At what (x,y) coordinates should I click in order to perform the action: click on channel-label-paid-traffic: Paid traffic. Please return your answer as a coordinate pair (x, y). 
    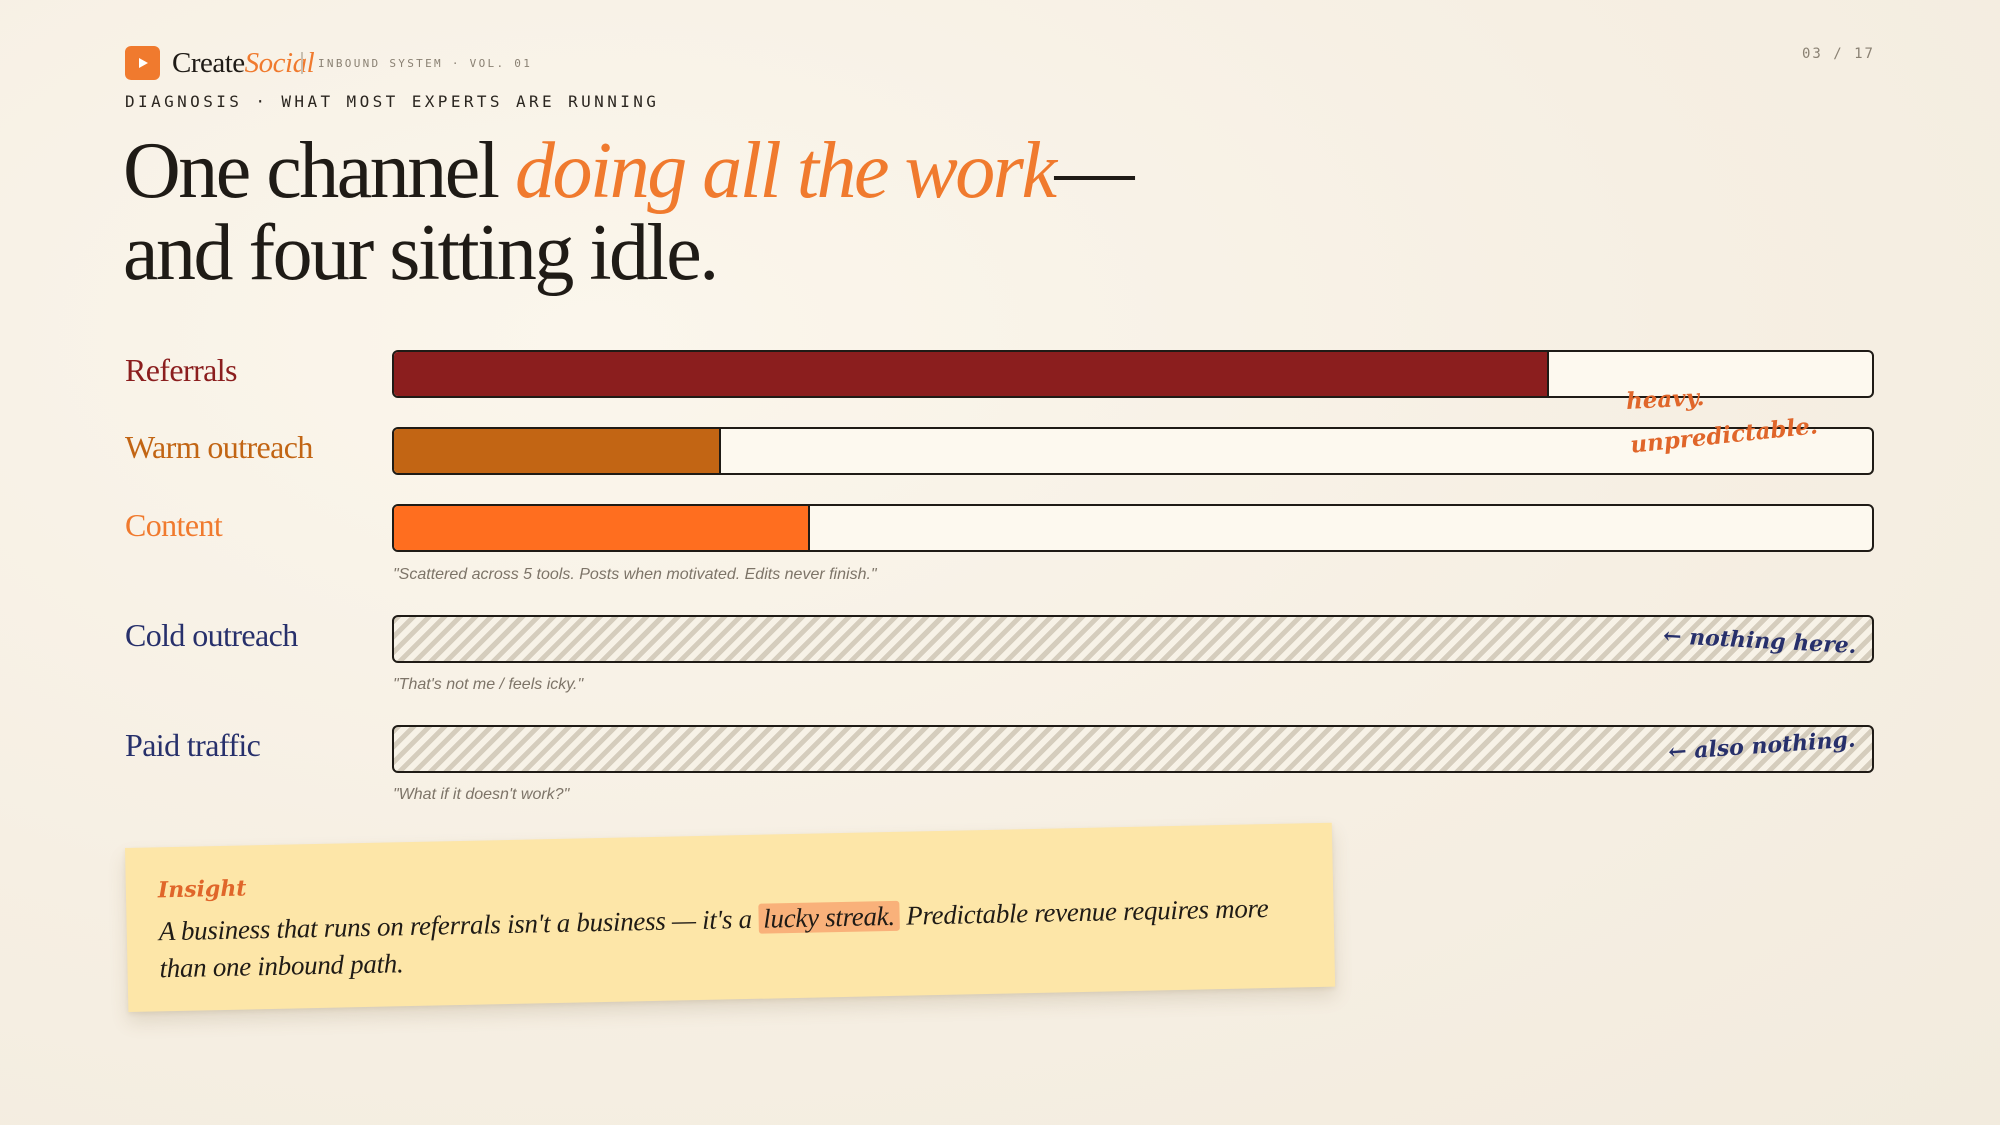
    Looking at the image, I should click on (193, 745).